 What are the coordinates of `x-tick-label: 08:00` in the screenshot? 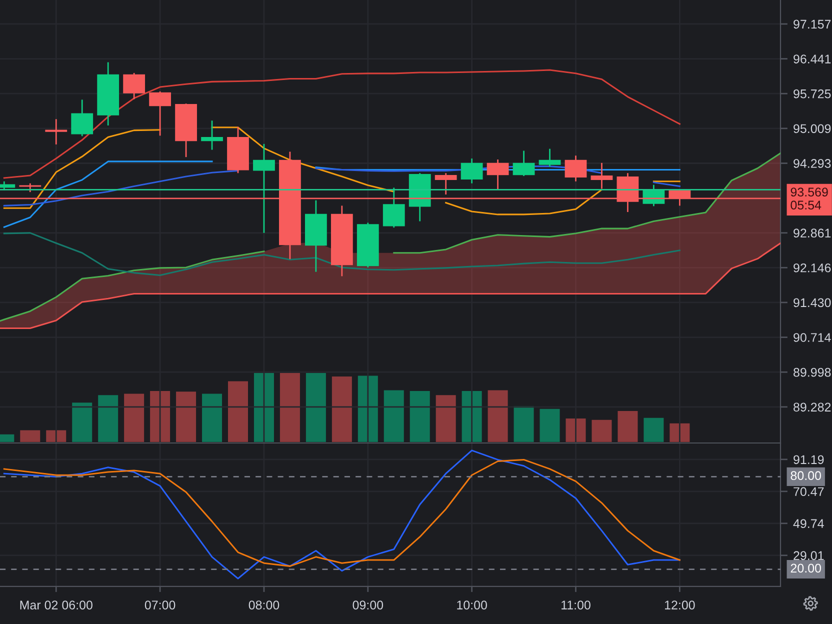 It's located at (264, 605).